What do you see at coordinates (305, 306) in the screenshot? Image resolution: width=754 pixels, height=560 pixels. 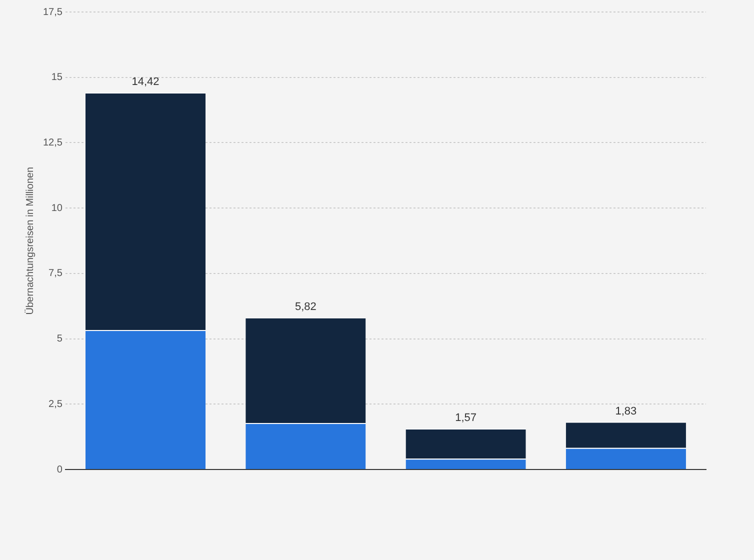 I see `total-label: 5,82` at bounding box center [305, 306].